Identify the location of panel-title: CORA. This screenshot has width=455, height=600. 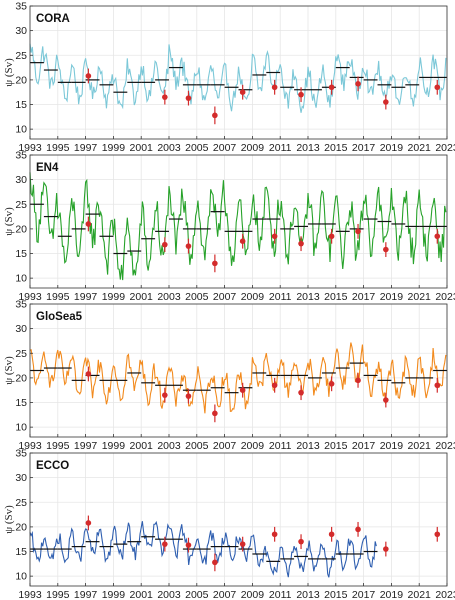
(53, 19).